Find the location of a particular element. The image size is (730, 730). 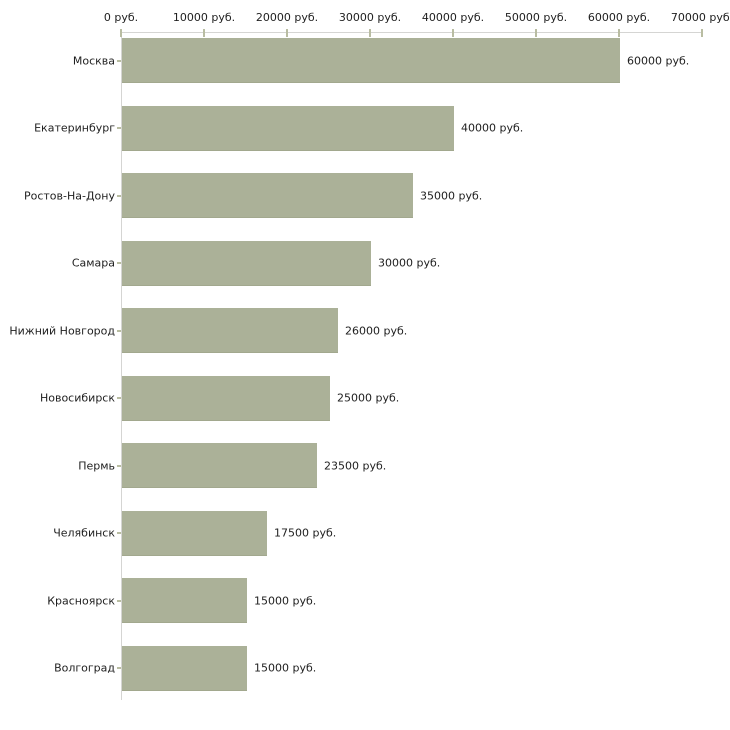

value-label: 23500 руб. is located at coordinates (355, 465).